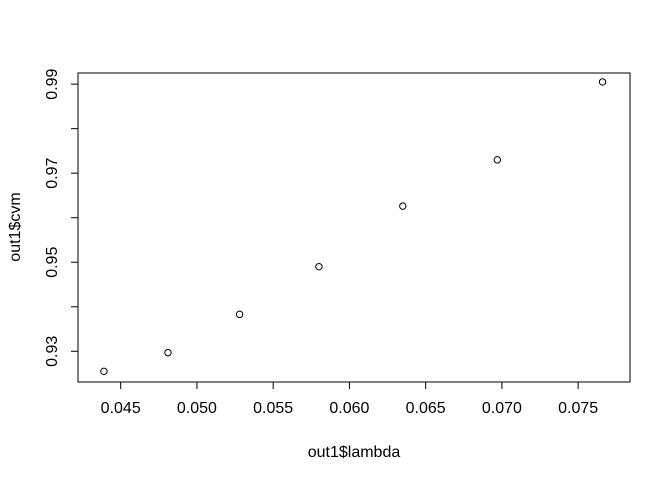  What do you see at coordinates (61, 217) in the screenshot?
I see `y-axis: 0.93 0.95 0.97 0.99` at bounding box center [61, 217].